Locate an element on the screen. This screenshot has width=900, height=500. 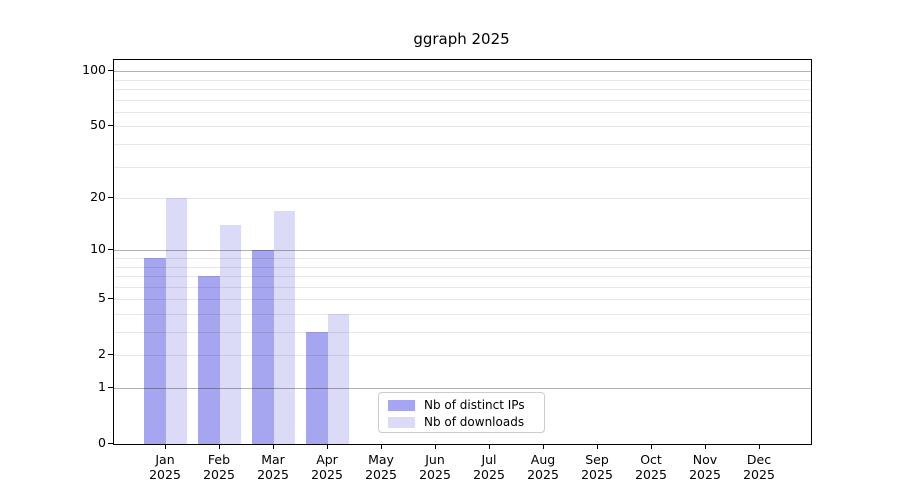
y-axis-label: 20 is located at coordinates (98, 197).